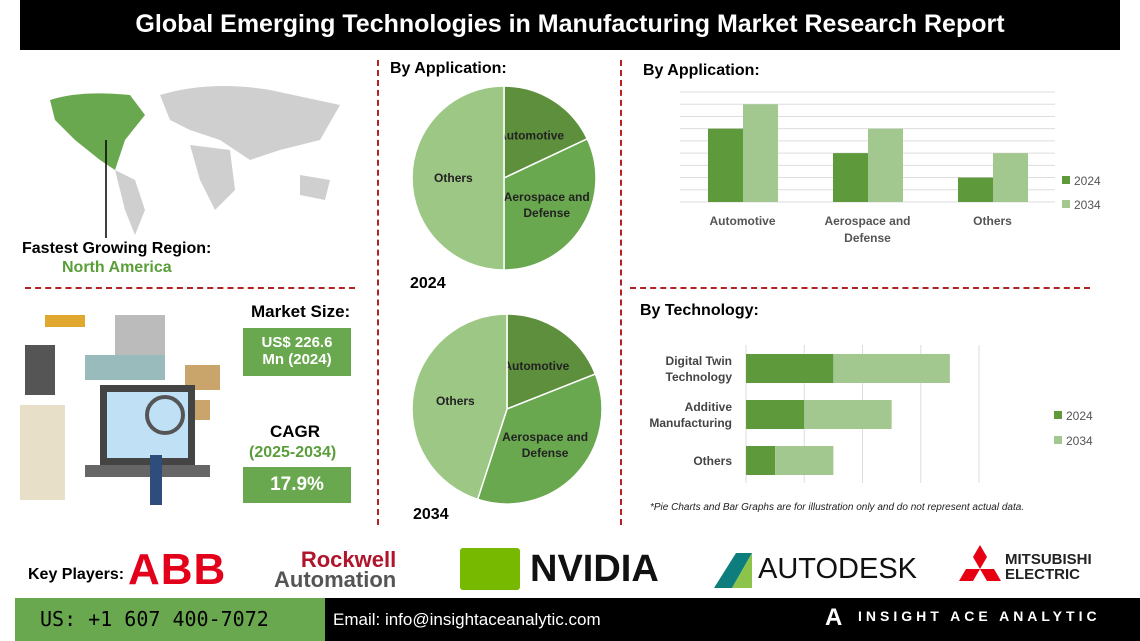  What do you see at coordinates (297, 485) in the screenshot?
I see `cagr-value: 17.9%` at bounding box center [297, 485].